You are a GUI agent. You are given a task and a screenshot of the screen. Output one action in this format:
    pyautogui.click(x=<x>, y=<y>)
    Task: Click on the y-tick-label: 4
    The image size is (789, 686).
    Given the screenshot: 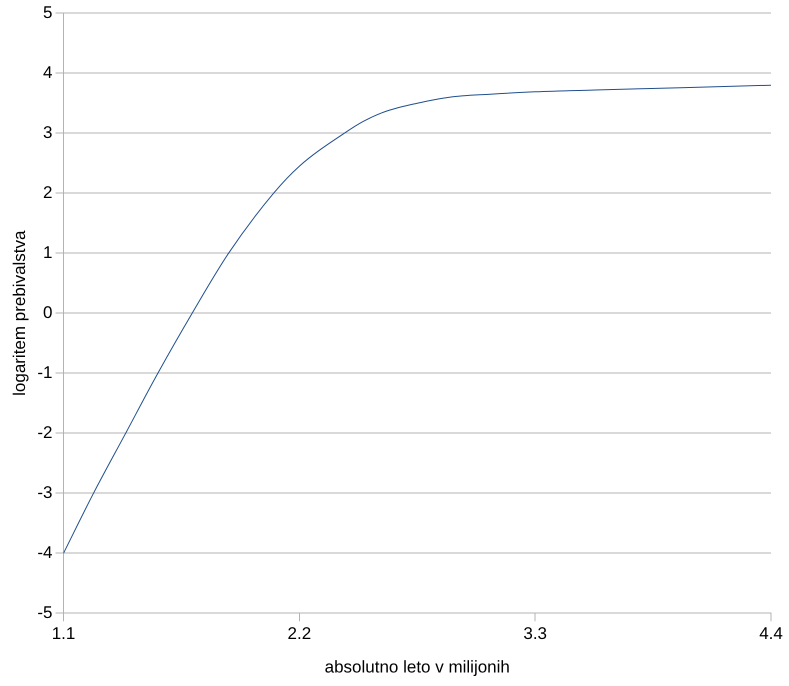 What is the action you would take?
    pyautogui.click(x=48, y=72)
    